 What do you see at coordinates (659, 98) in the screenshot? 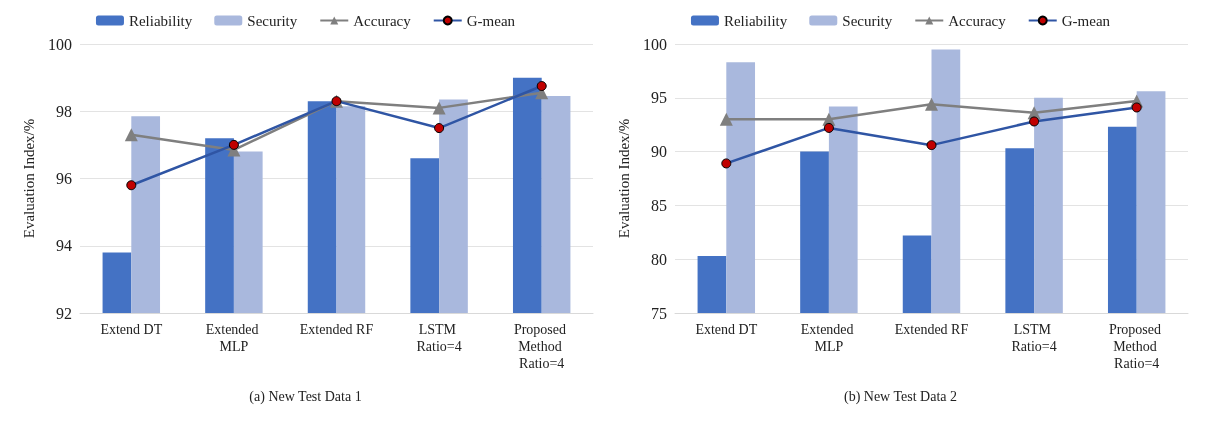
I see `y-tick-label: 95` at bounding box center [659, 98].